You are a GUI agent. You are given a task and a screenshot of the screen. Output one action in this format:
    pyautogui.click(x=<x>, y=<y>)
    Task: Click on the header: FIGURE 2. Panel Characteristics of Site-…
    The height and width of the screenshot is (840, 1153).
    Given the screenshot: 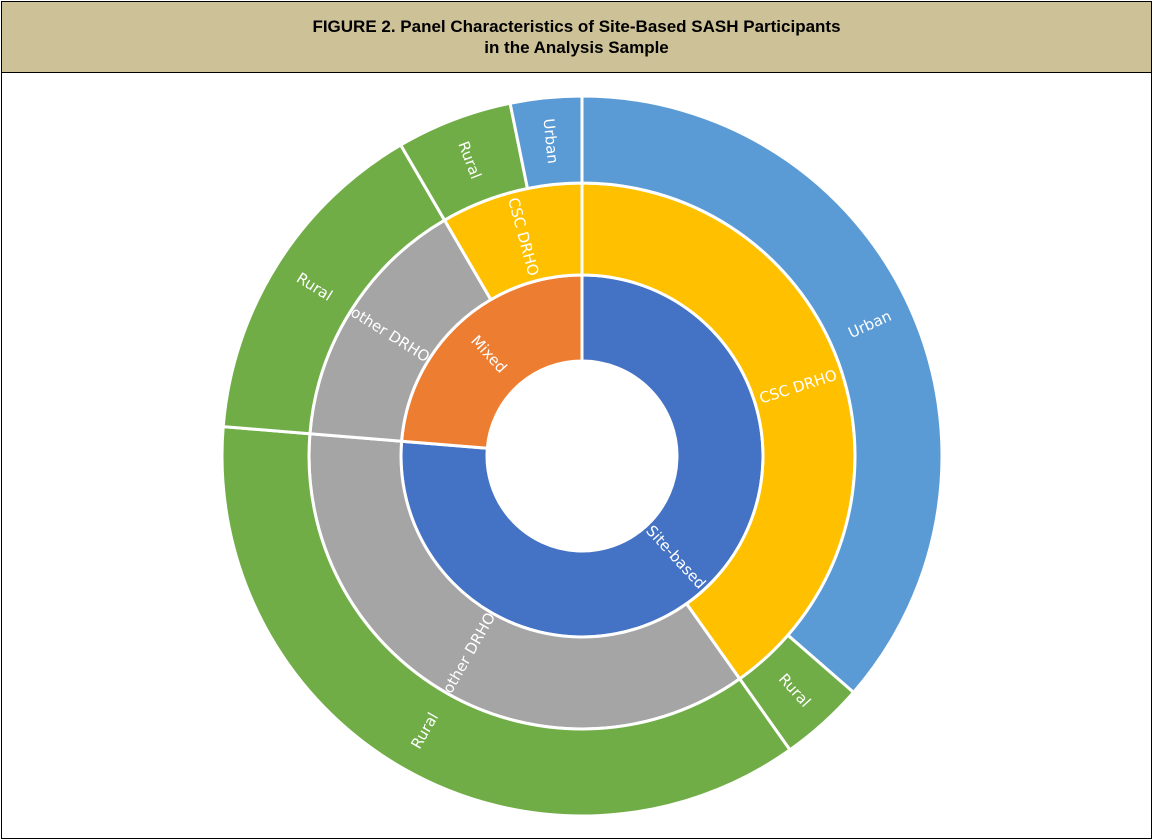 What is the action you would take?
    pyautogui.click(x=576, y=37)
    